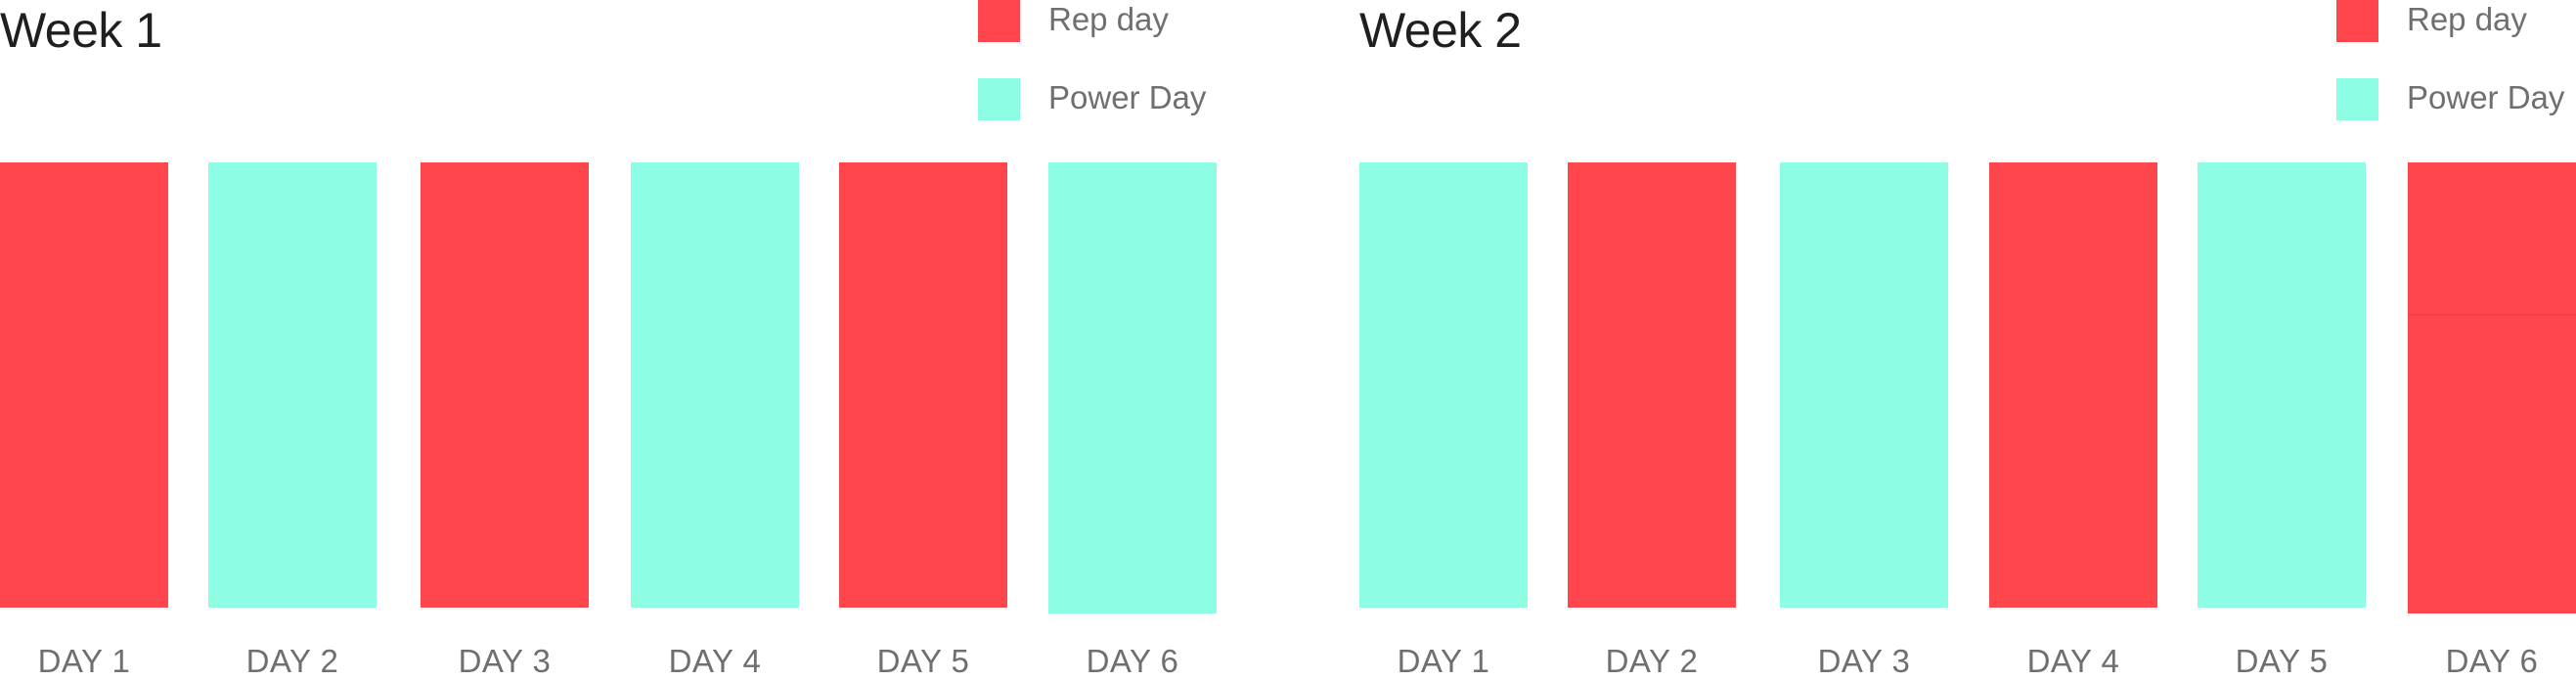 The image size is (2576, 680). Describe the element at coordinates (2073, 385) in the screenshot. I see `week-2-day-4-block` at that location.